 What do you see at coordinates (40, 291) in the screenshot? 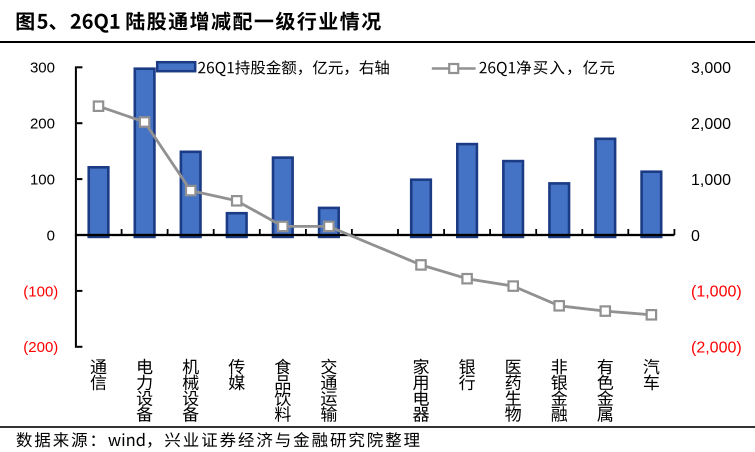
I see `svg-text: (100)` at bounding box center [40, 291].